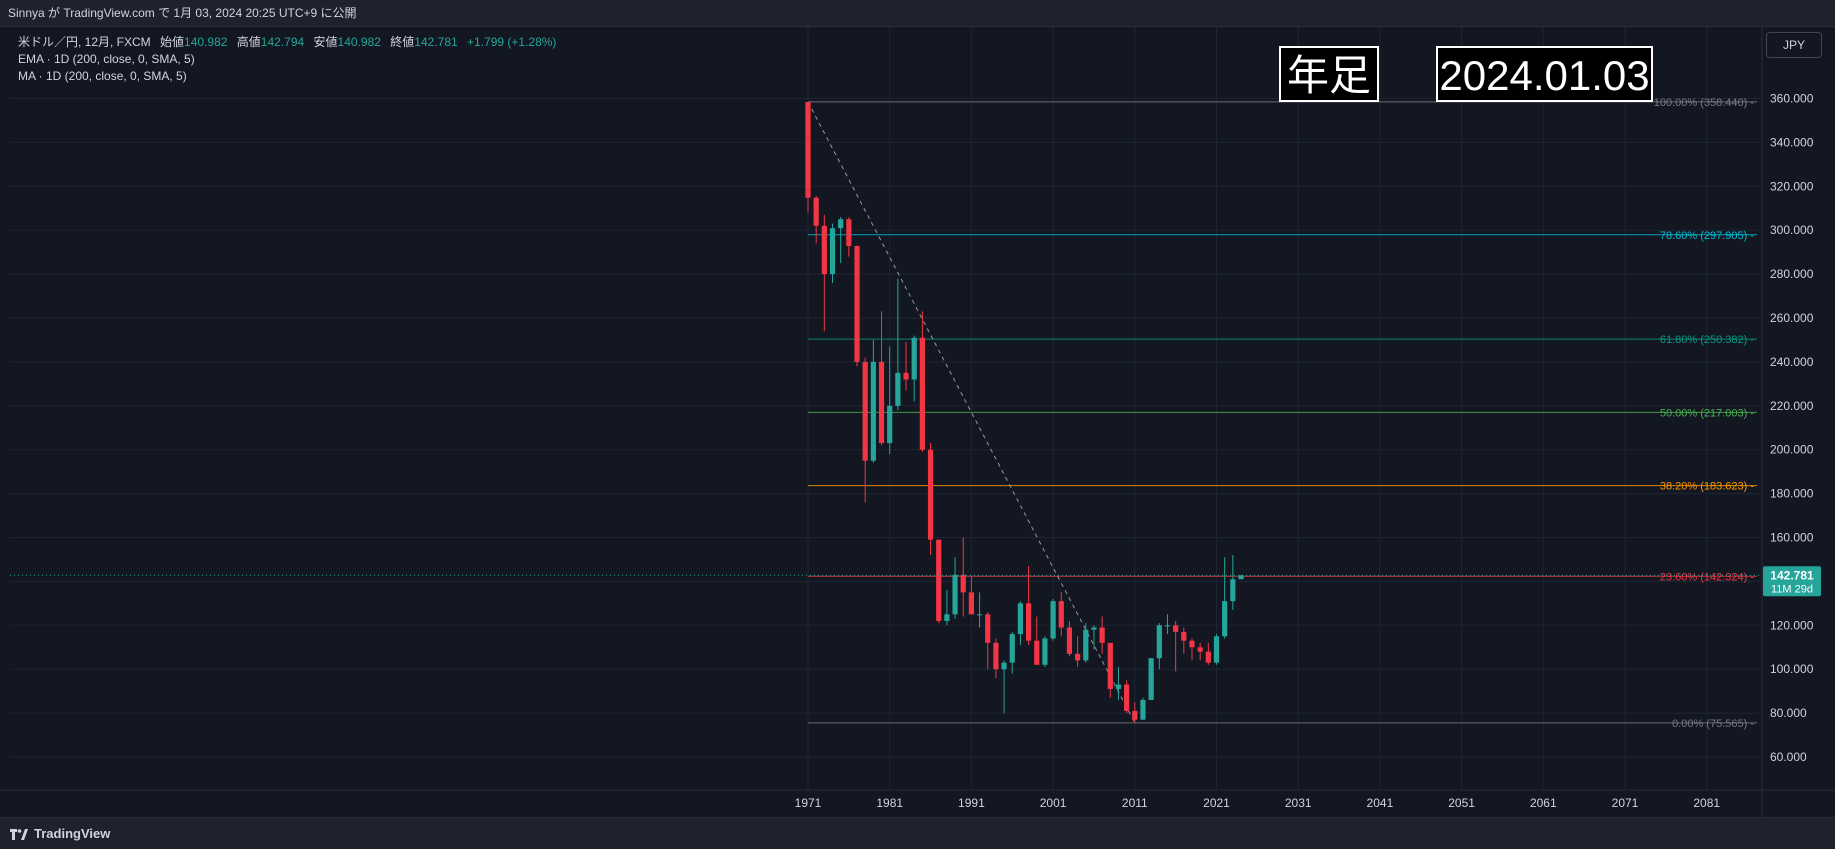  Describe the element at coordinates (971, 803) in the screenshot. I see `time-tick-label: 1991` at that location.